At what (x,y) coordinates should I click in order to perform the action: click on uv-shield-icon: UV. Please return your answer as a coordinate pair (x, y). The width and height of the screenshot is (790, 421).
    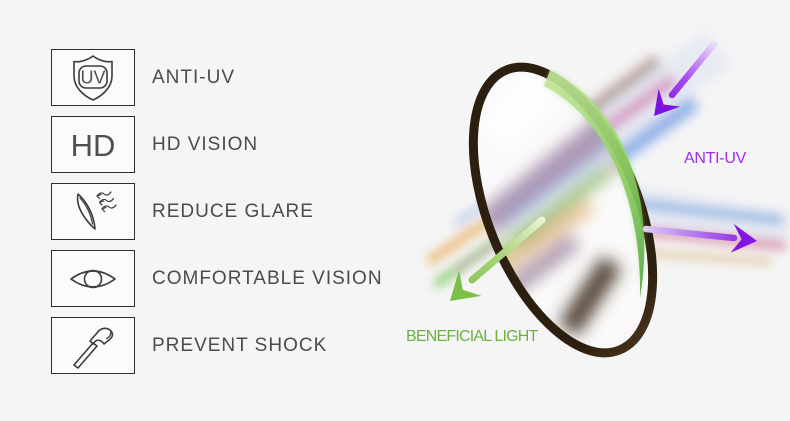
    Looking at the image, I should click on (93, 77).